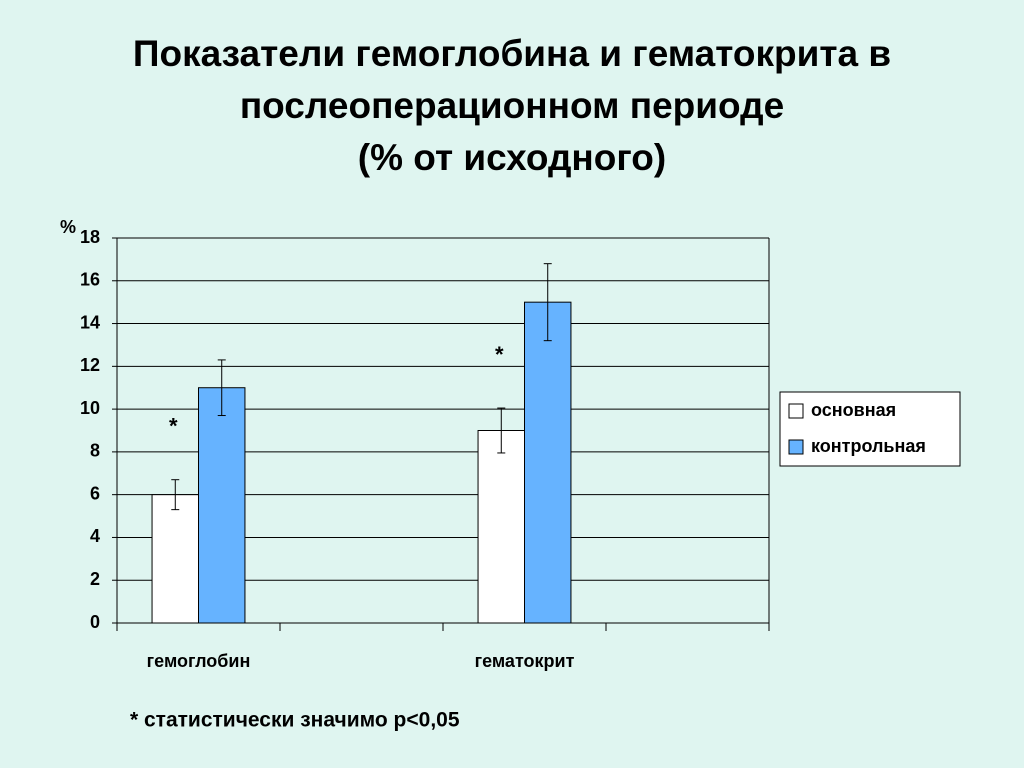 The image size is (1024, 768). I want to click on title-line: (% от исходного), so click(512, 157).